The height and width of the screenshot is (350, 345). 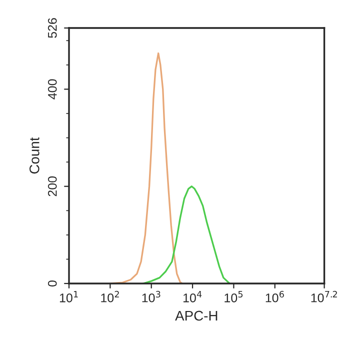 What do you see at coordinates (69, 296) in the screenshot?
I see `x-tick-label: 10$^{1}$` at bounding box center [69, 296].